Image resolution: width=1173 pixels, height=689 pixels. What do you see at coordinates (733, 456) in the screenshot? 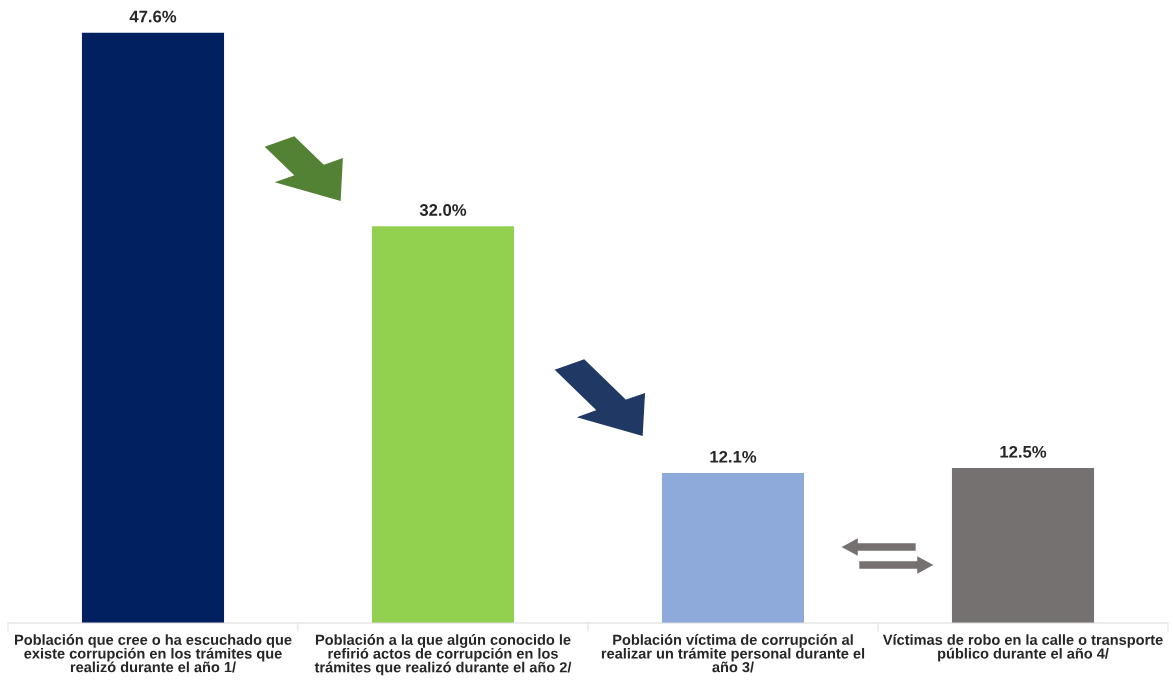
I see `data-label: 12.1%` at bounding box center [733, 456].